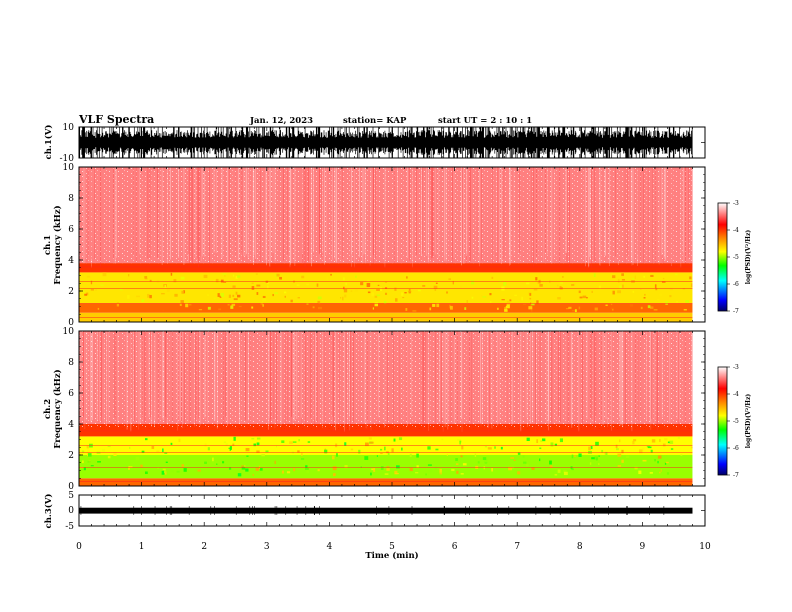 The width and height of the screenshot is (792, 612). Describe the element at coordinates (116, 119) in the screenshot. I see `chart-title: VLF Spectra` at that location.